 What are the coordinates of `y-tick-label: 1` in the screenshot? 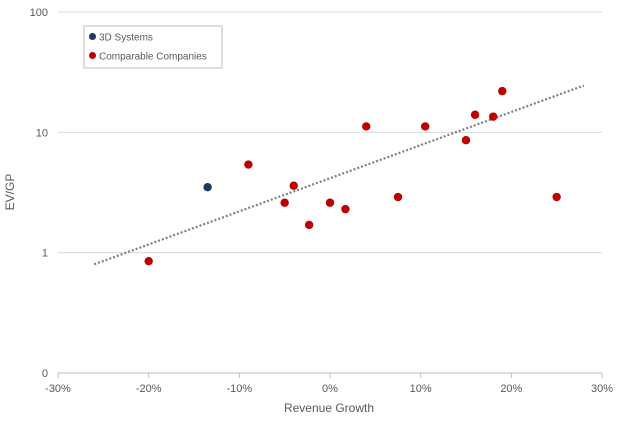 It's located at (45, 254).